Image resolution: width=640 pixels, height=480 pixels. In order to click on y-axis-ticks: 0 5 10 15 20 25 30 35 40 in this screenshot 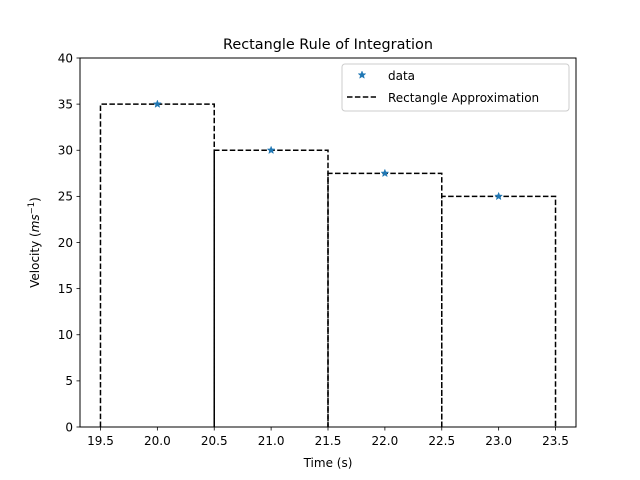, I will do `click(69, 242)`.